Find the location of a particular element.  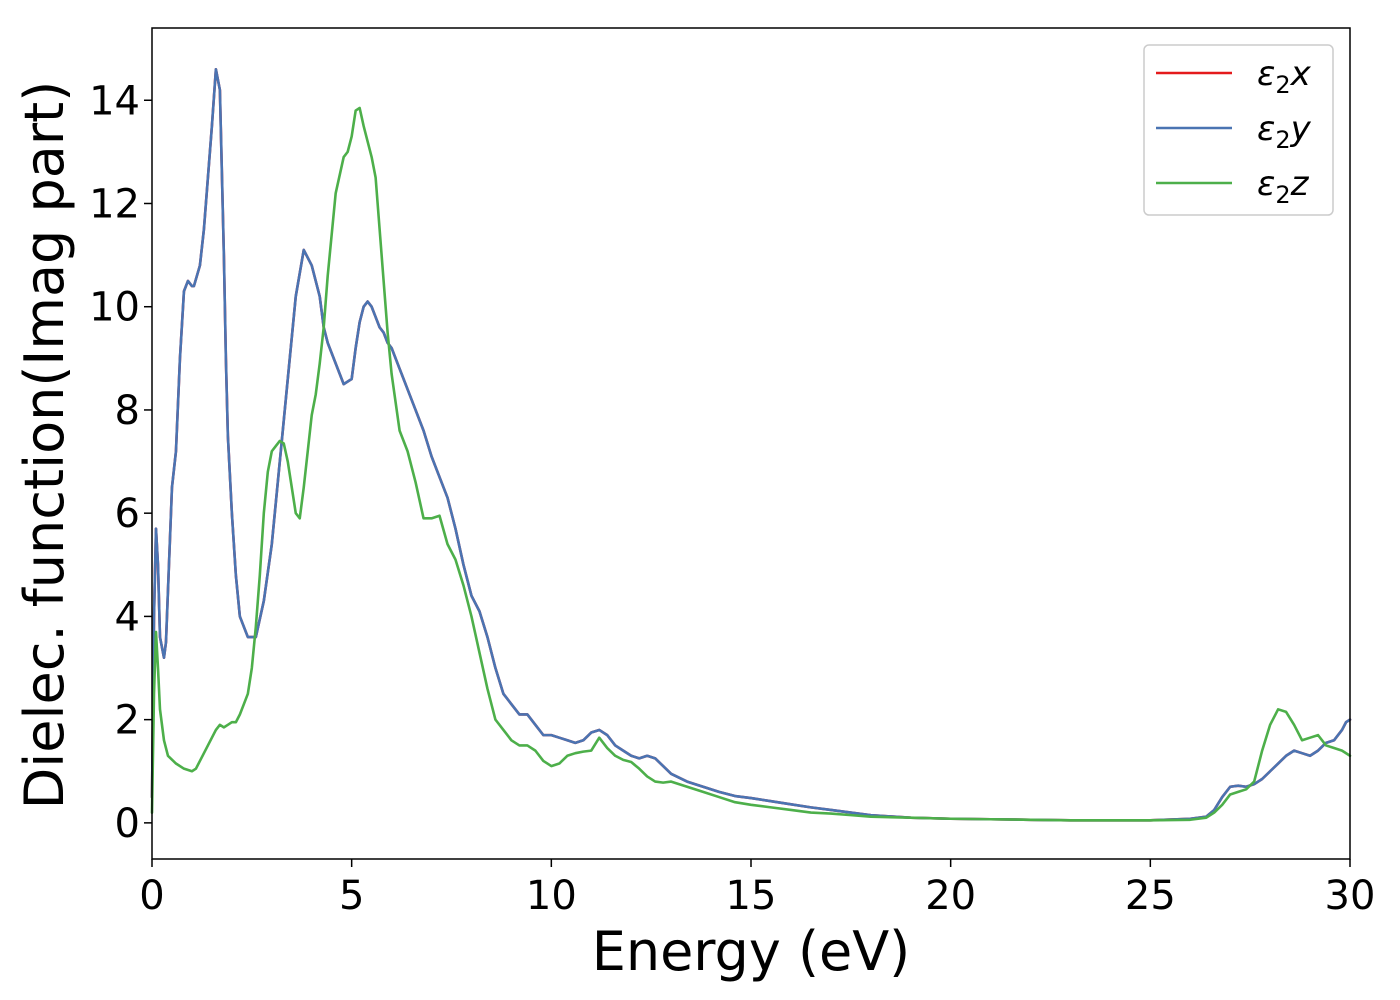

y-axis: 0 2 4 6 8 10 12 14 is located at coordinates (120, 462).